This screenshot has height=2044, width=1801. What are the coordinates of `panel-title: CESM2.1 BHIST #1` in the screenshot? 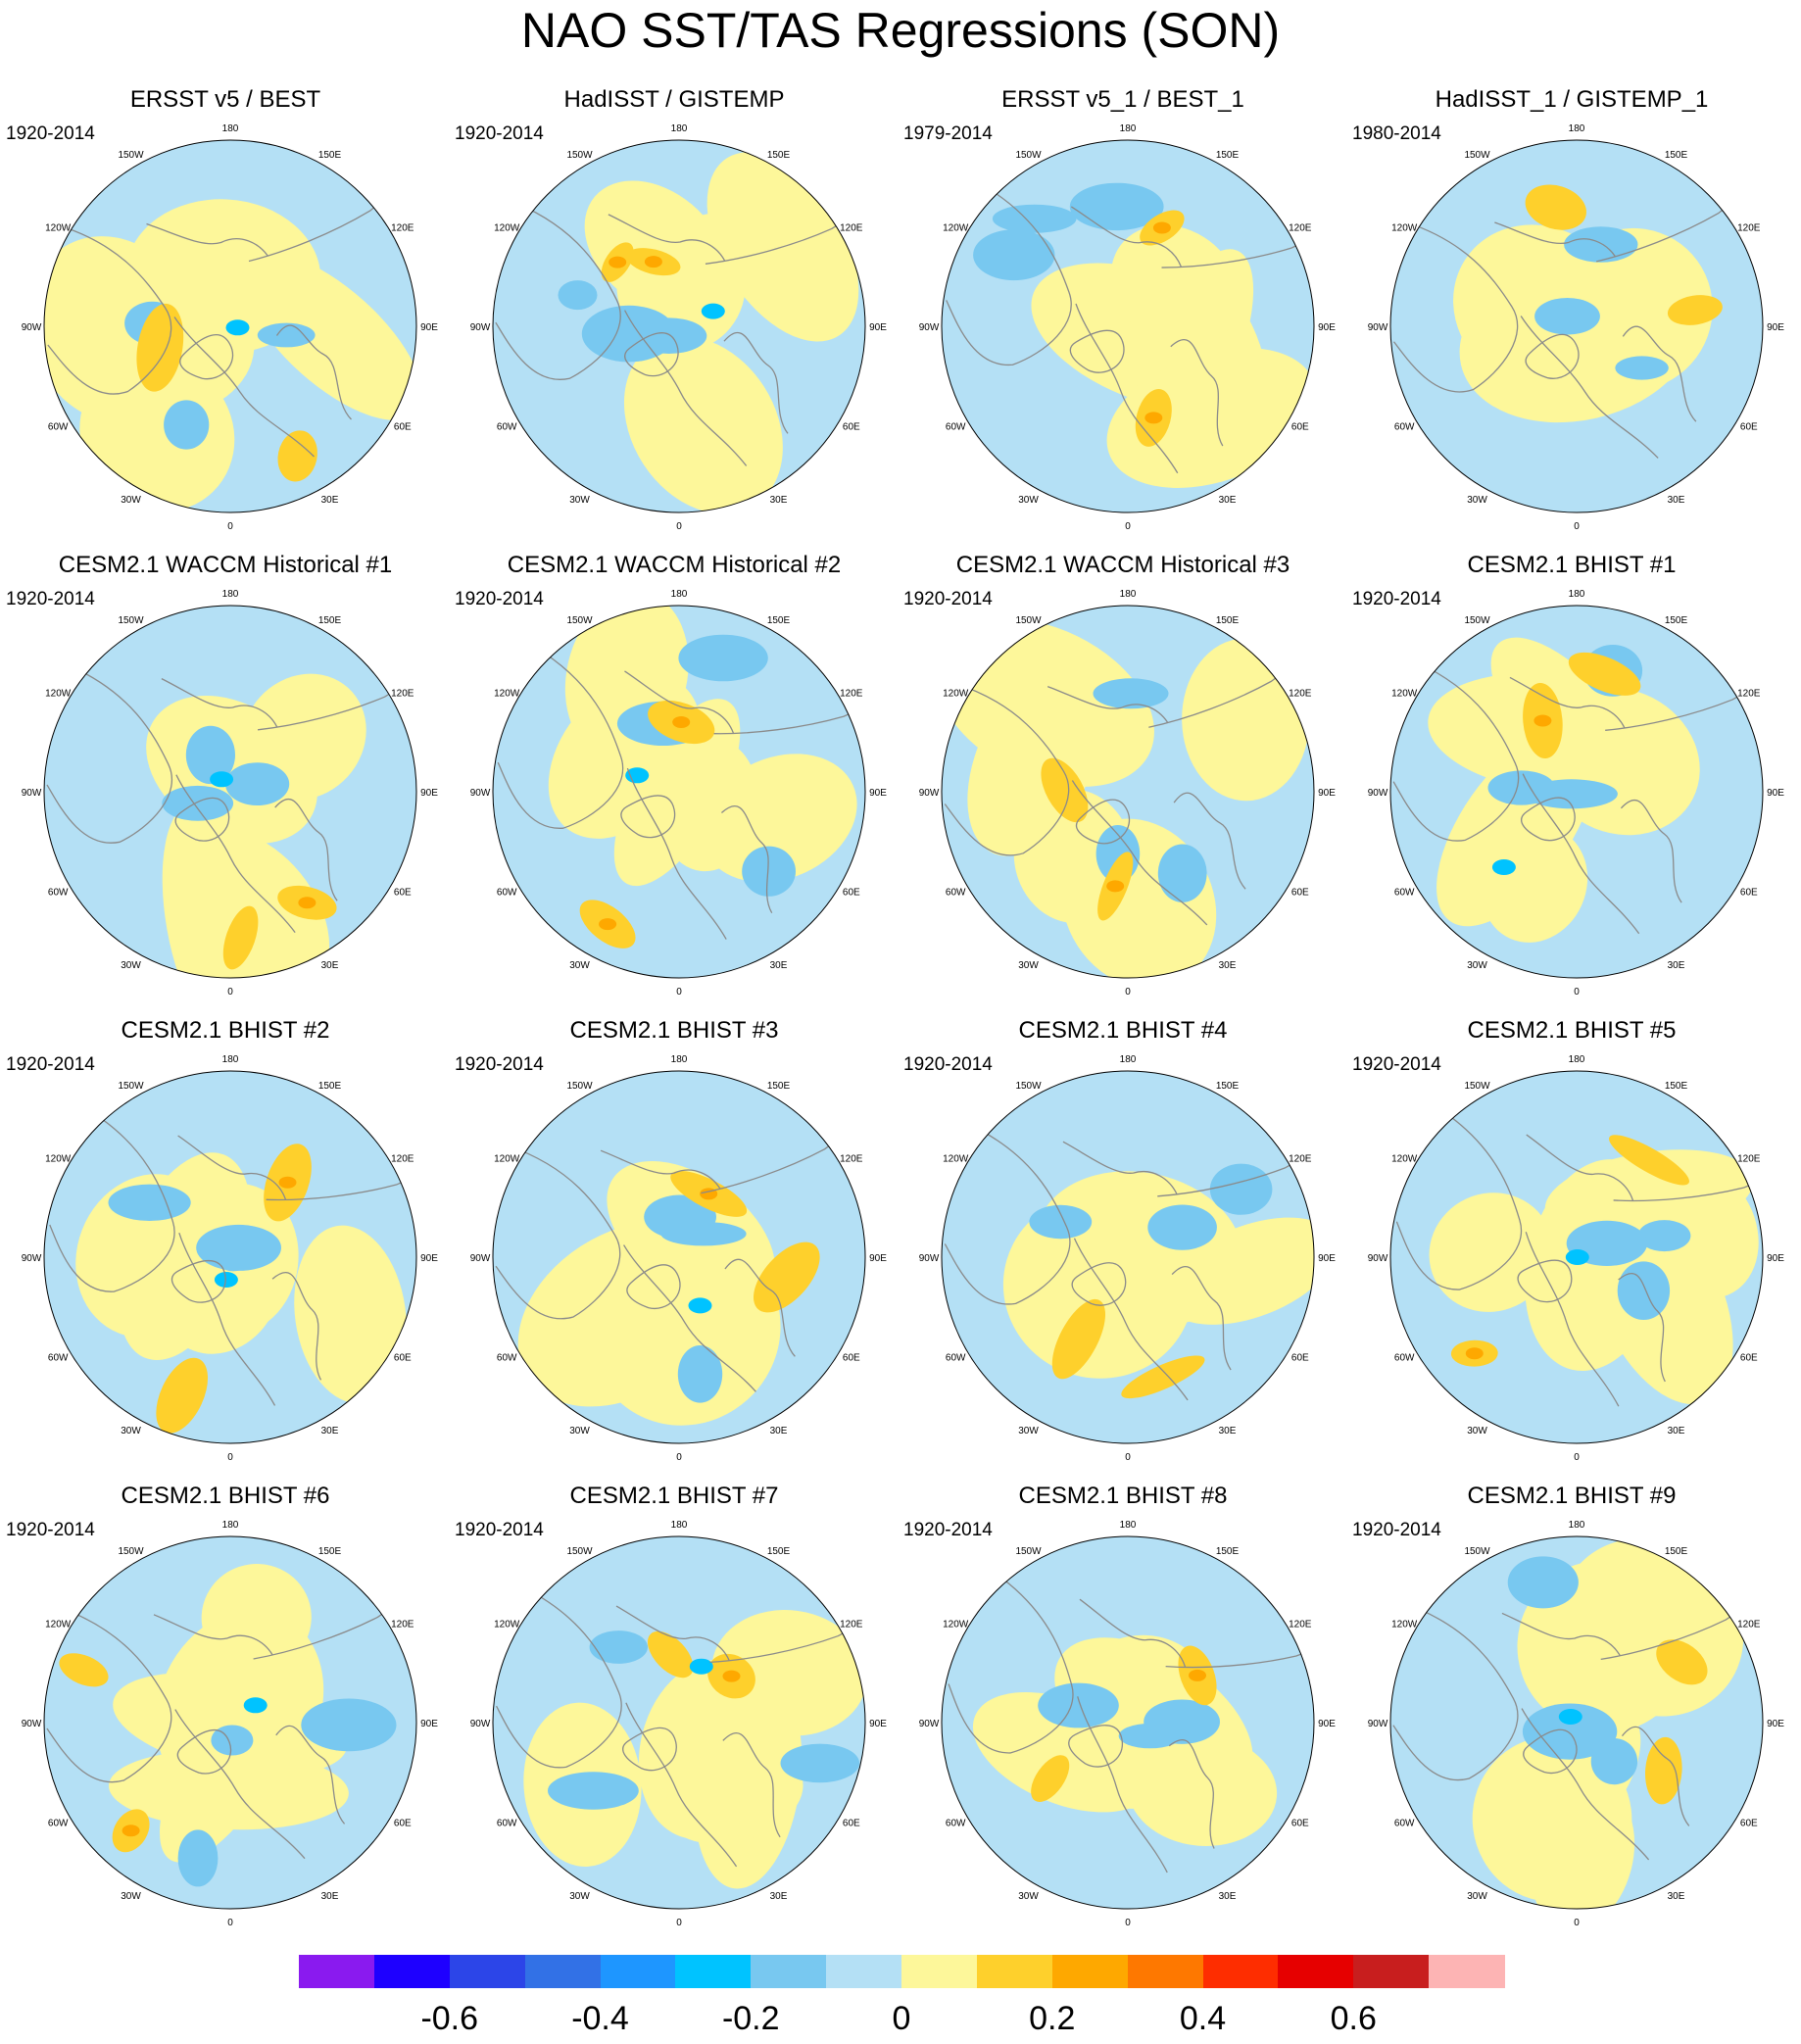 It's located at (1572, 565).